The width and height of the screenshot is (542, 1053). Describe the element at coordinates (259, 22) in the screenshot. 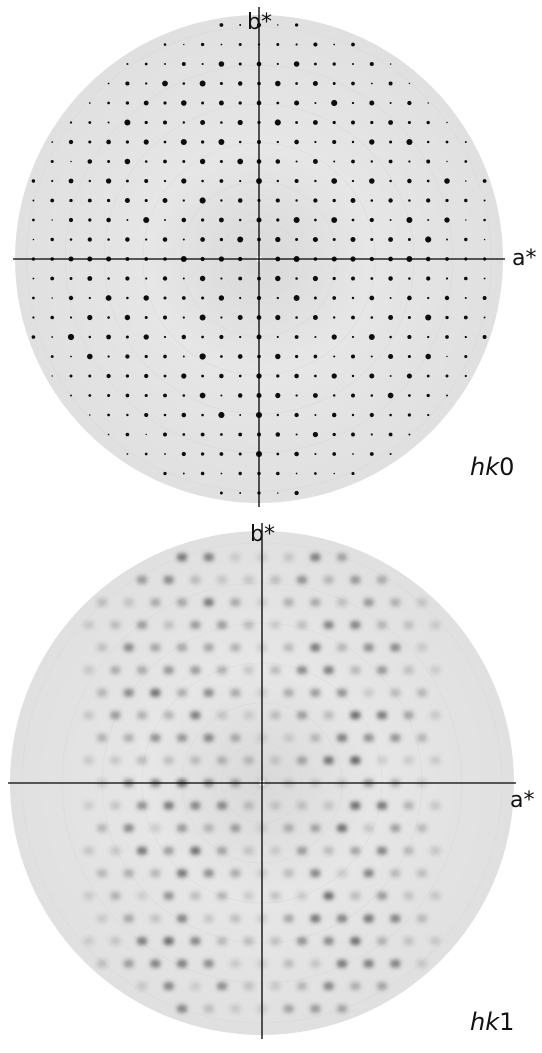

I see `axis-label-b-star: b*` at that location.